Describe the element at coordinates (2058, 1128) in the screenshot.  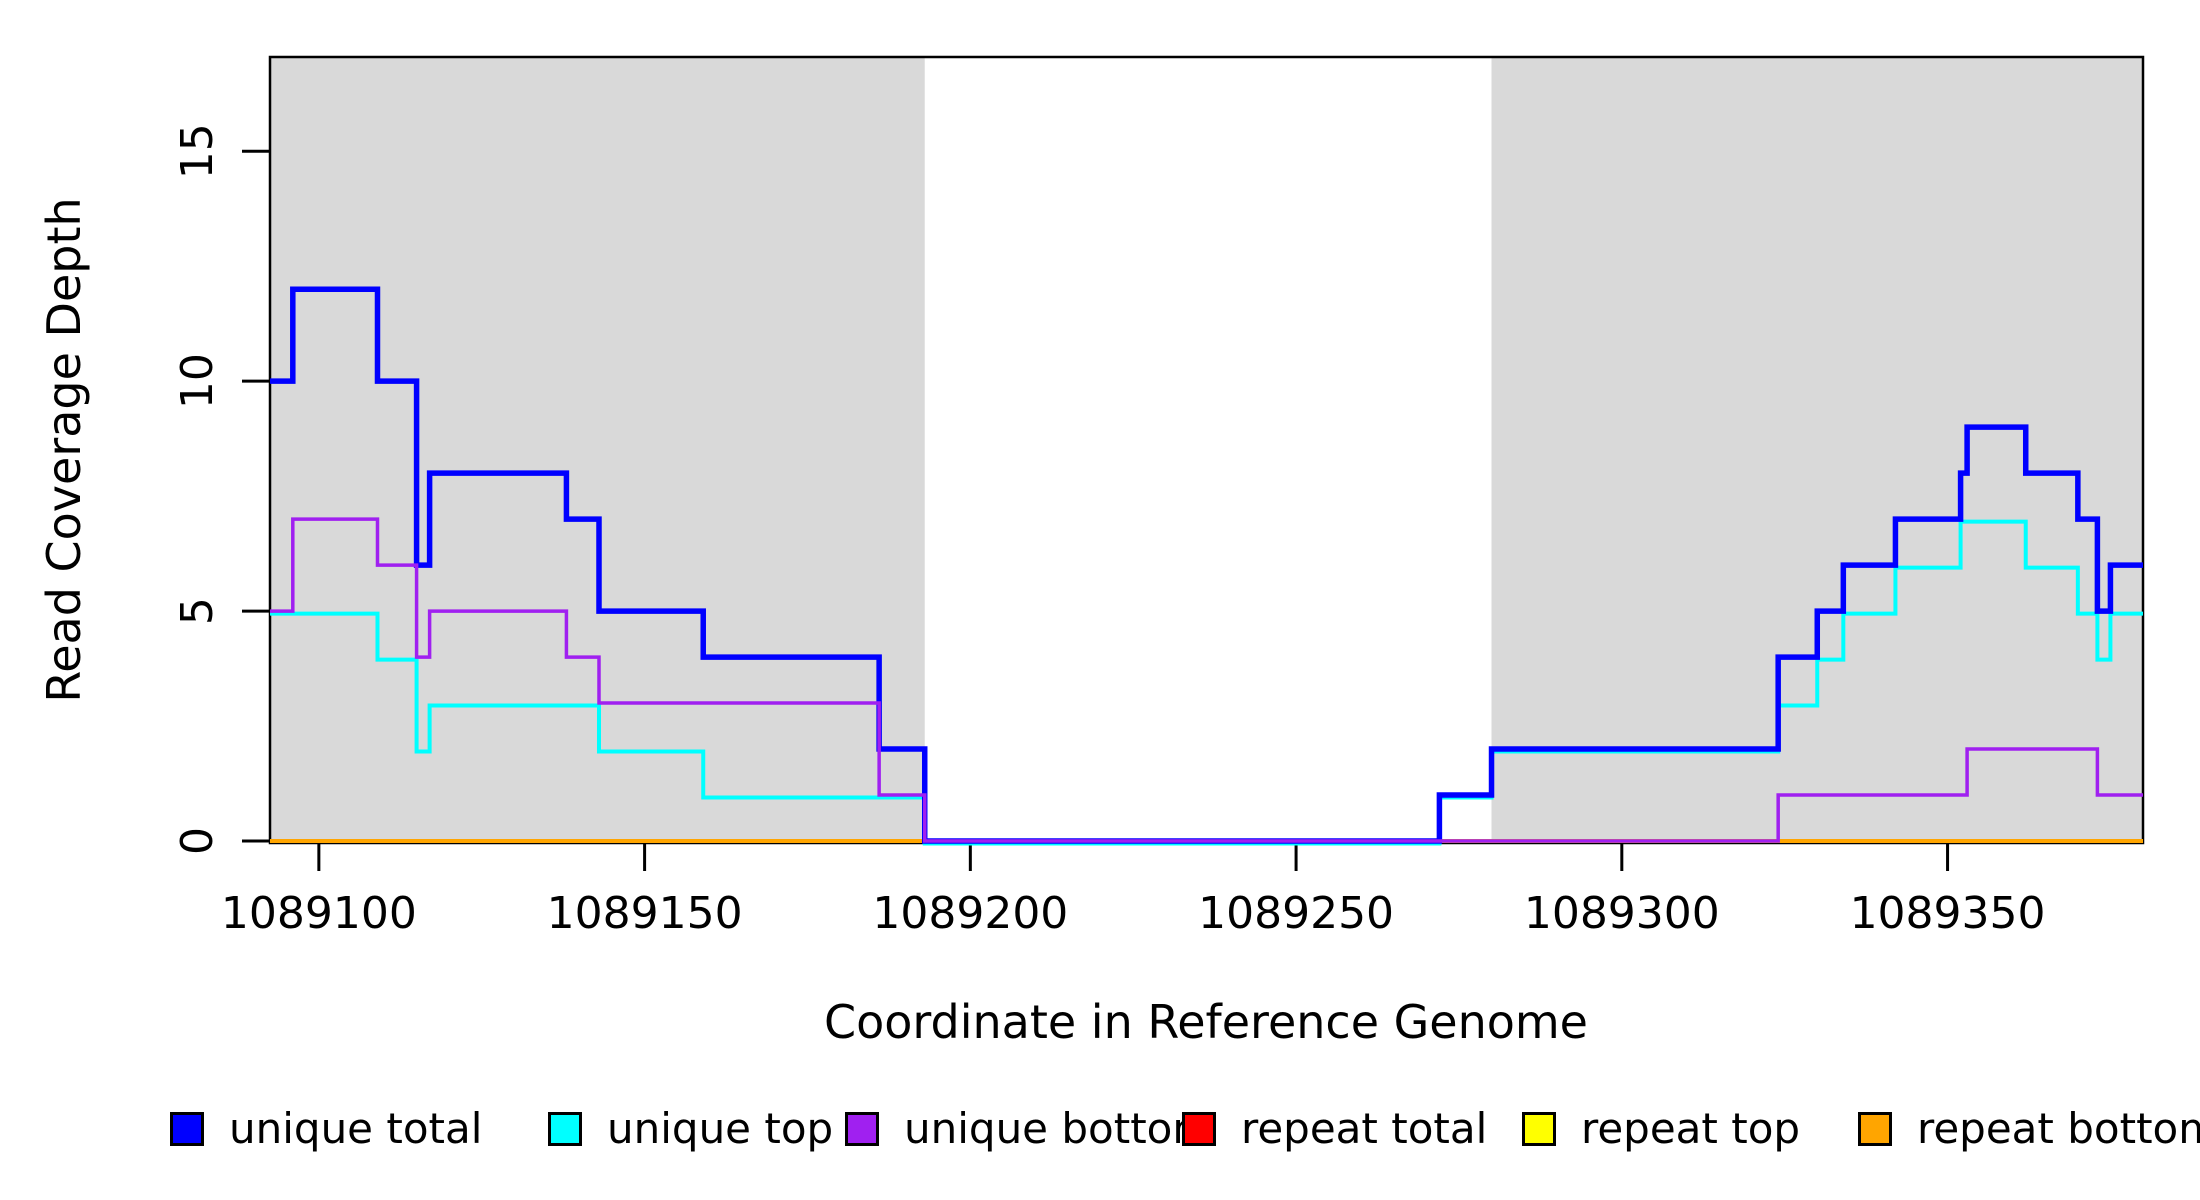
I see `legend-label: repeat bottom` at that location.